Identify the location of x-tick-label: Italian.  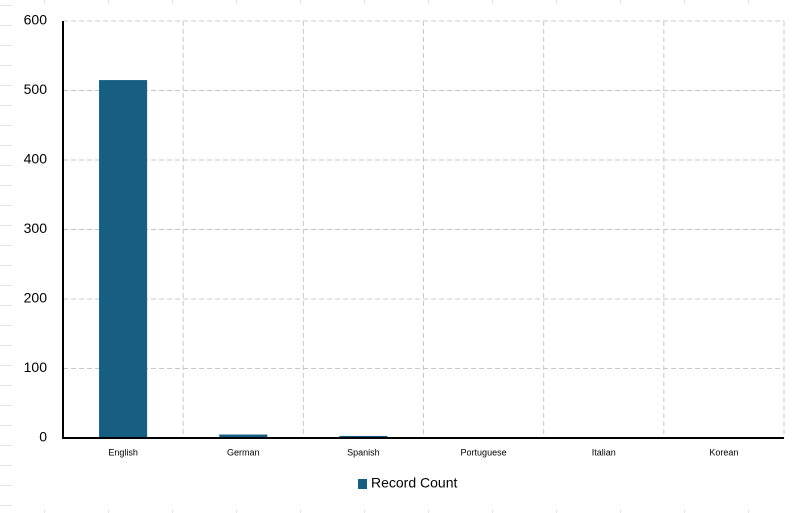
(604, 452).